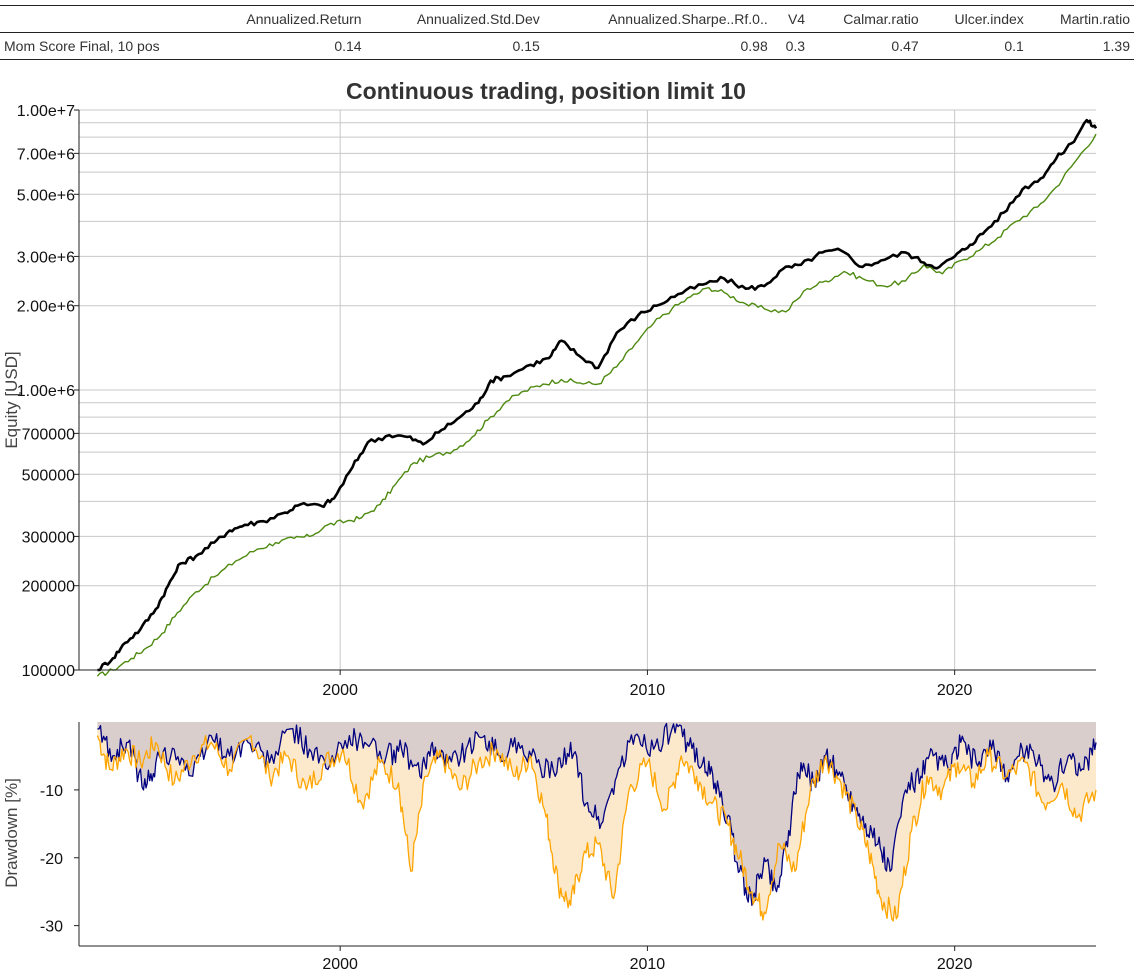 This screenshot has width=1138, height=976. What do you see at coordinates (975, 46) in the screenshot?
I see `ulcer-index-value: 0.1` at bounding box center [975, 46].